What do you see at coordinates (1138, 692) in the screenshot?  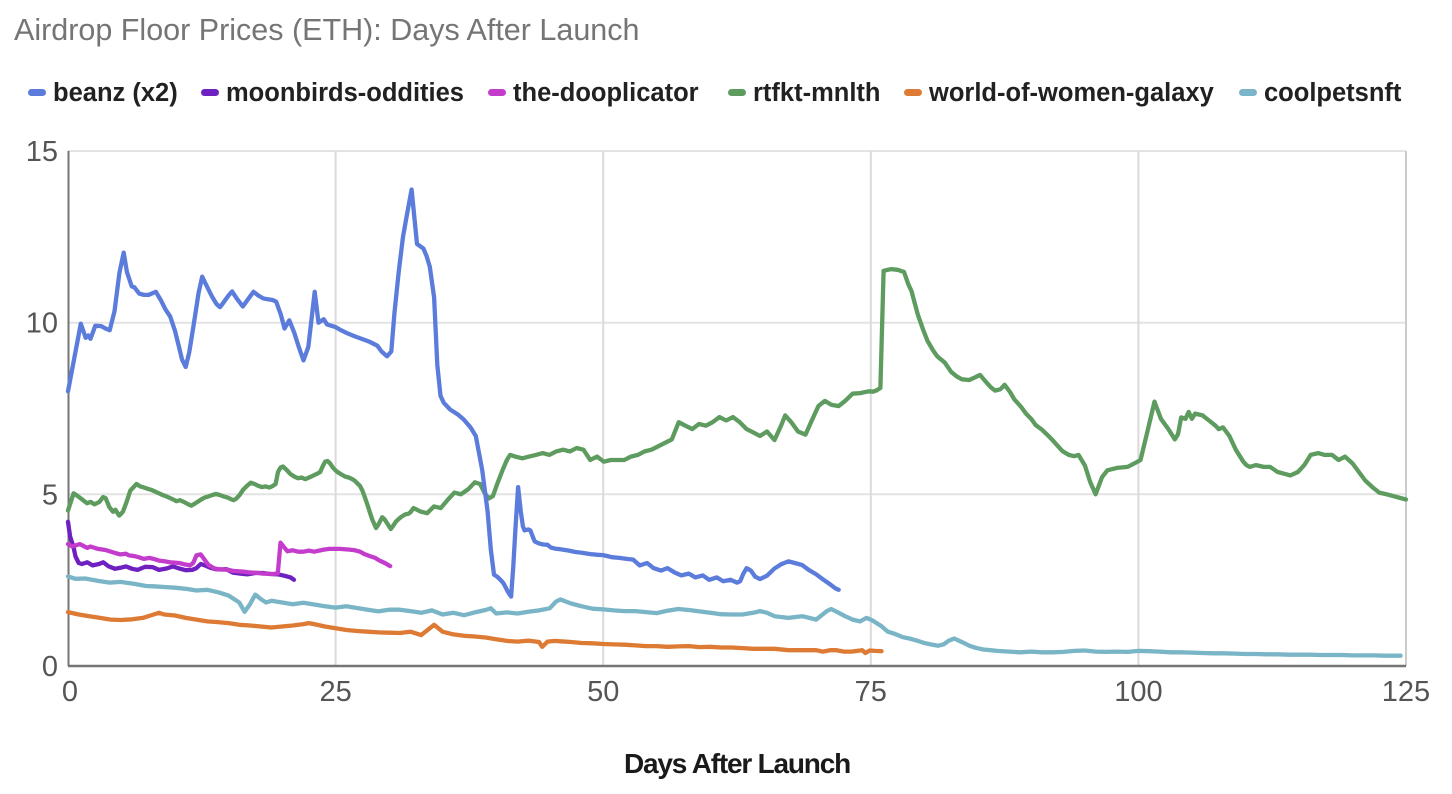 I see `svg-text: 100` at bounding box center [1138, 692].